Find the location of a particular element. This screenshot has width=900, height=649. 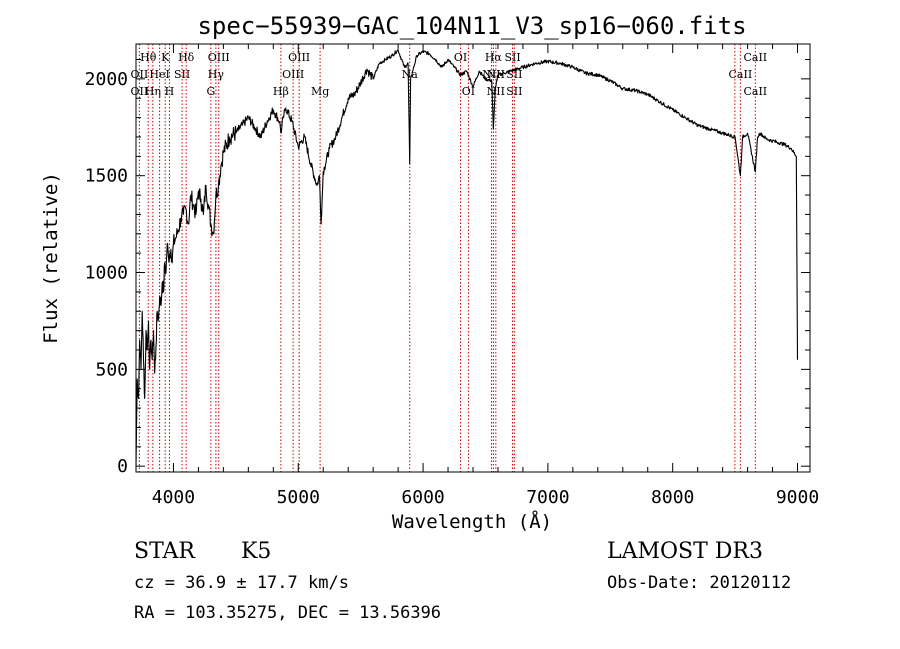

x-tick-label: 5000 is located at coordinates (298, 497).